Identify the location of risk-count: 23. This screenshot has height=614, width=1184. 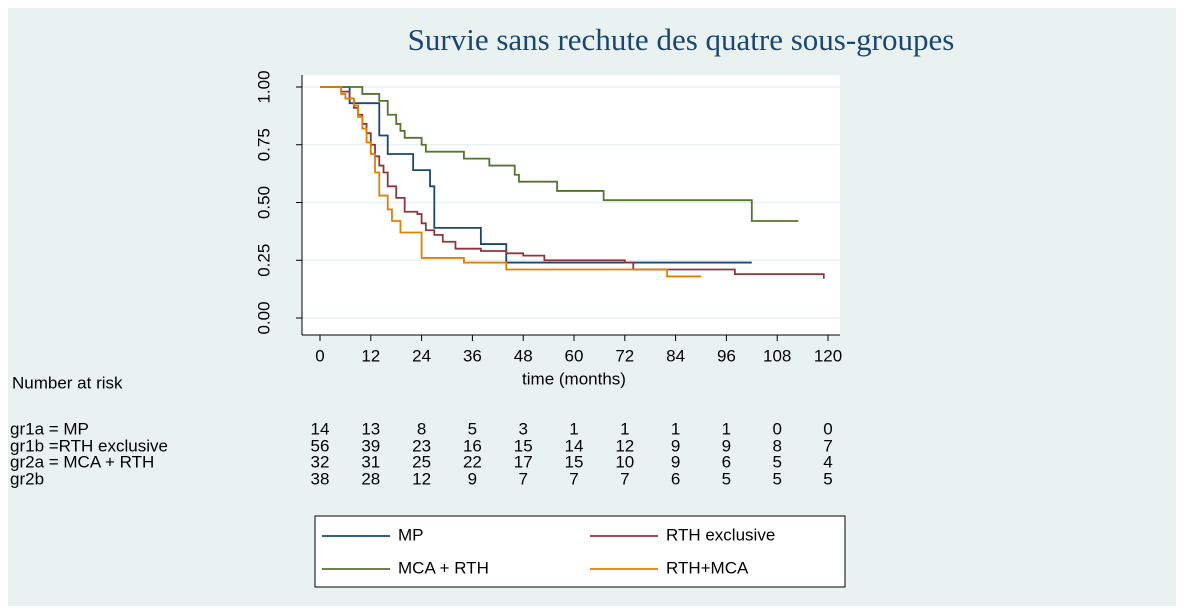
(421, 445).